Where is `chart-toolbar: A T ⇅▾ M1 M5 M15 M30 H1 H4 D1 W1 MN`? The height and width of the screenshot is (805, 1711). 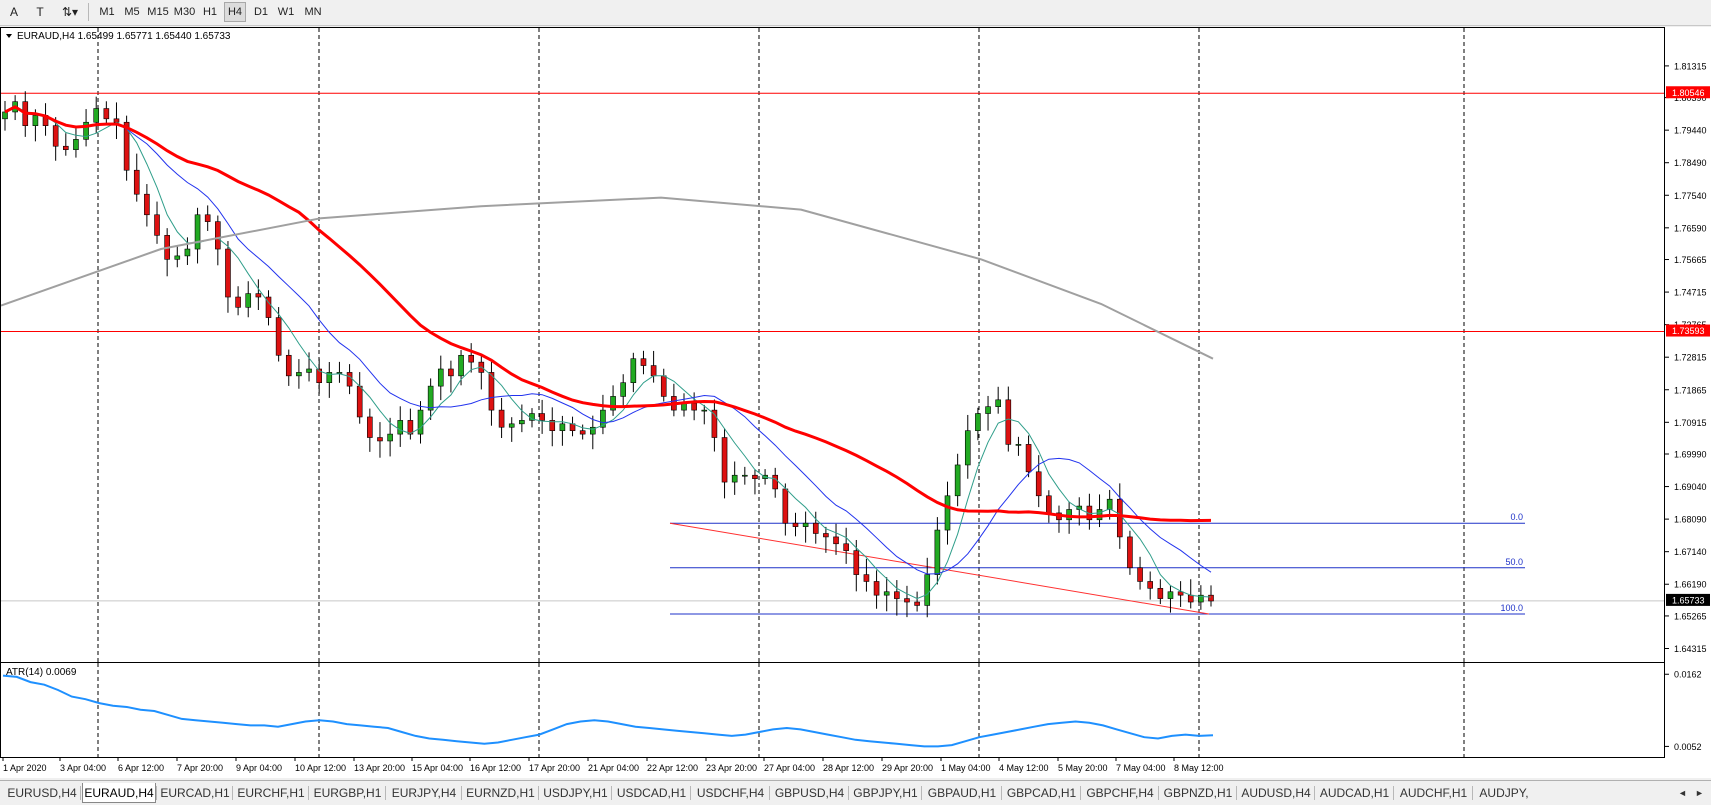
chart-toolbar: A T ⇅▾ M1 M5 M15 M30 H1 H4 D1 W1 MN is located at coordinates (855, 13).